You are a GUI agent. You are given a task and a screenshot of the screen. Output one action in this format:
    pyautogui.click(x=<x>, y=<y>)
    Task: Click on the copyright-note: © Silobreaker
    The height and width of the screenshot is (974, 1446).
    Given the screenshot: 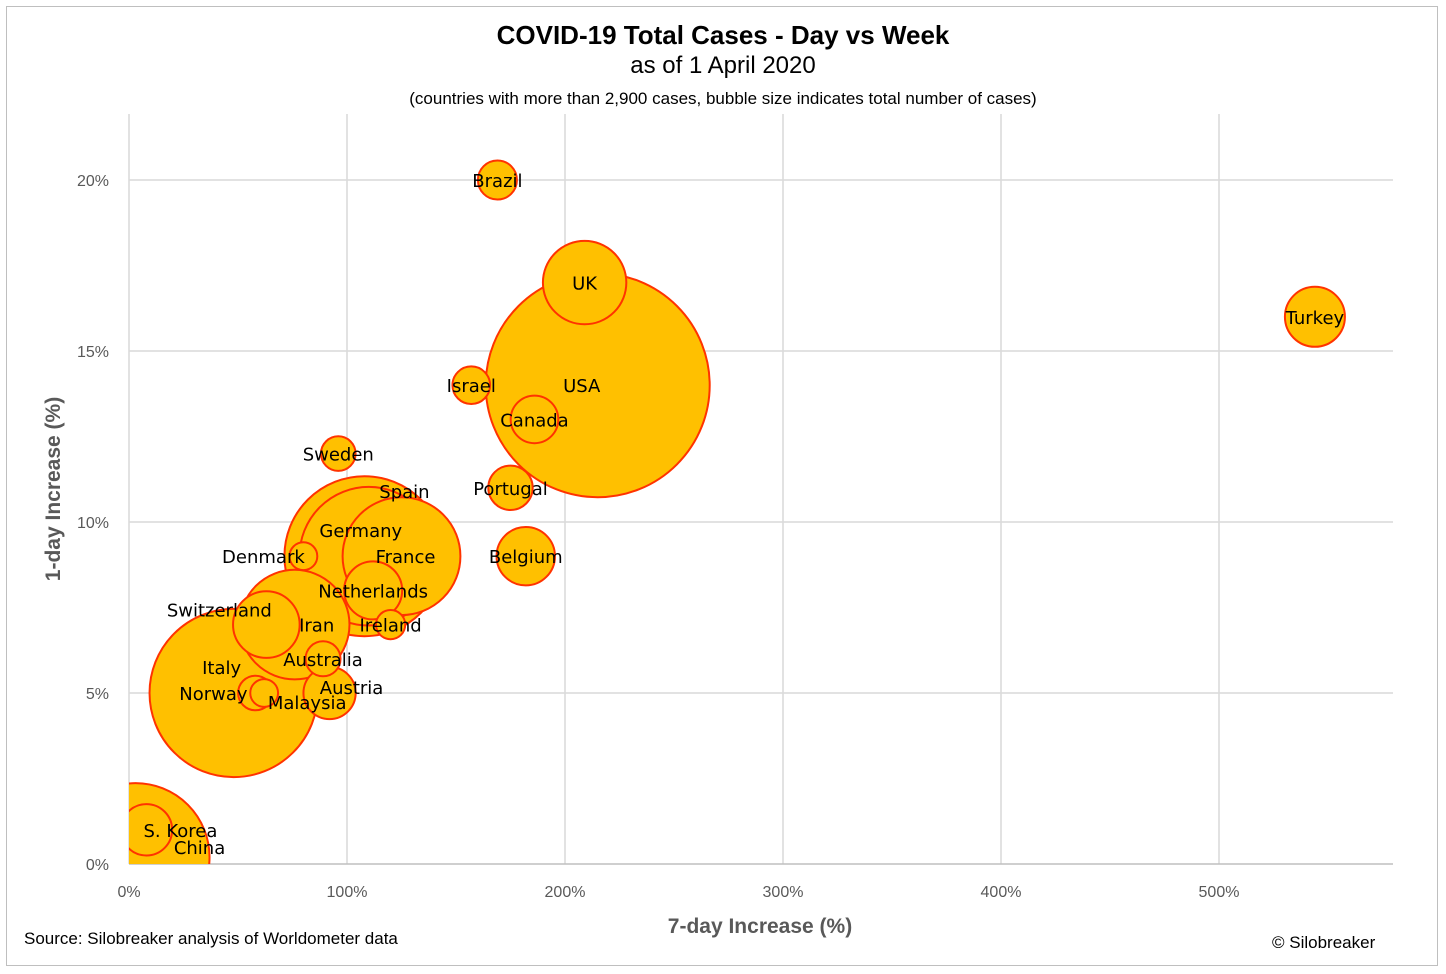 What is the action you would take?
    pyautogui.click(x=1324, y=942)
    